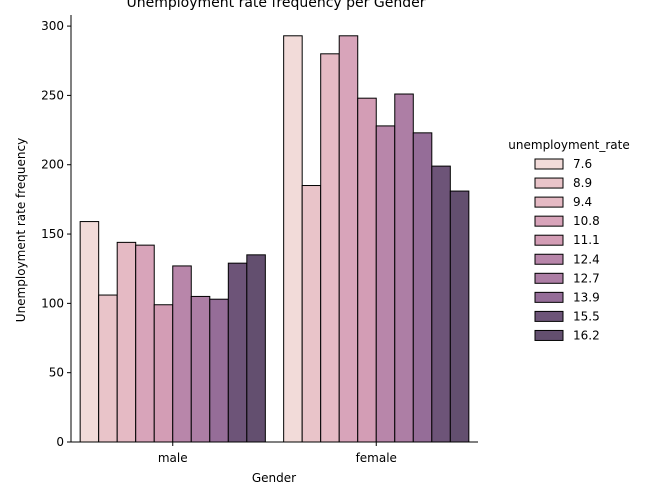 This screenshot has height=500, width=651. Describe the element at coordinates (582, 202) in the screenshot. I see `legend-label-9_4: 9.4` at that location.